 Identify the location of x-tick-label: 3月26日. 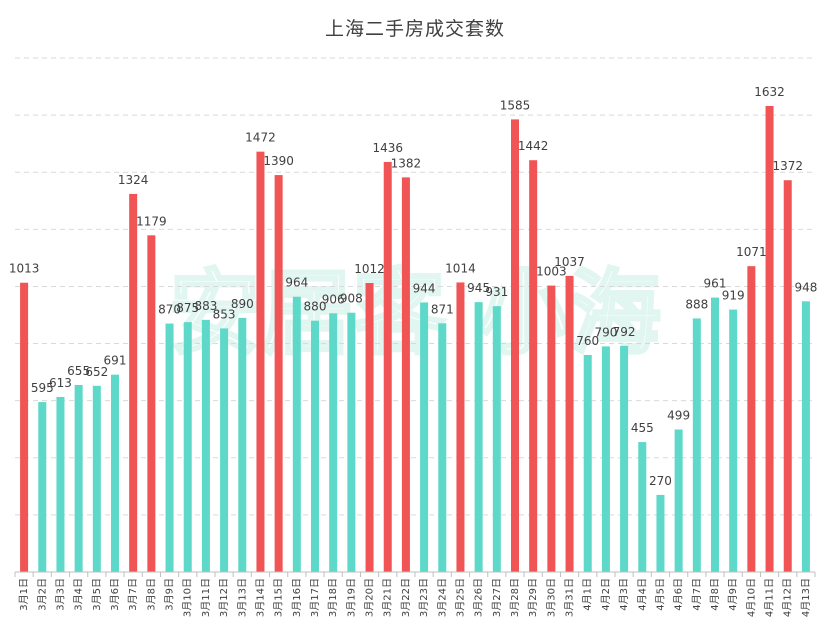
(479, 597).